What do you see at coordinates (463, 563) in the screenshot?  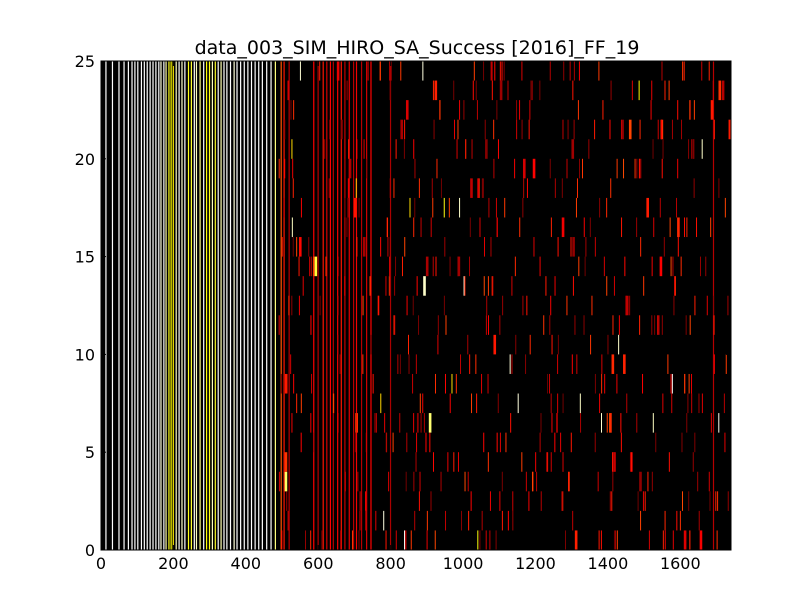 I see `x-tick-label: 1000` at bounding box center [463, 563].